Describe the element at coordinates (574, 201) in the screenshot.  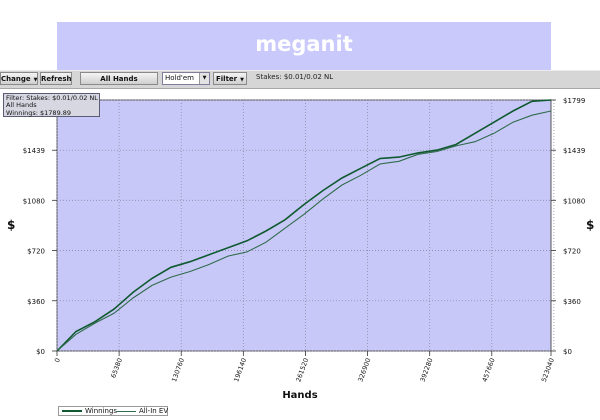
I see `y-tick-label-right: $1080` at that location.